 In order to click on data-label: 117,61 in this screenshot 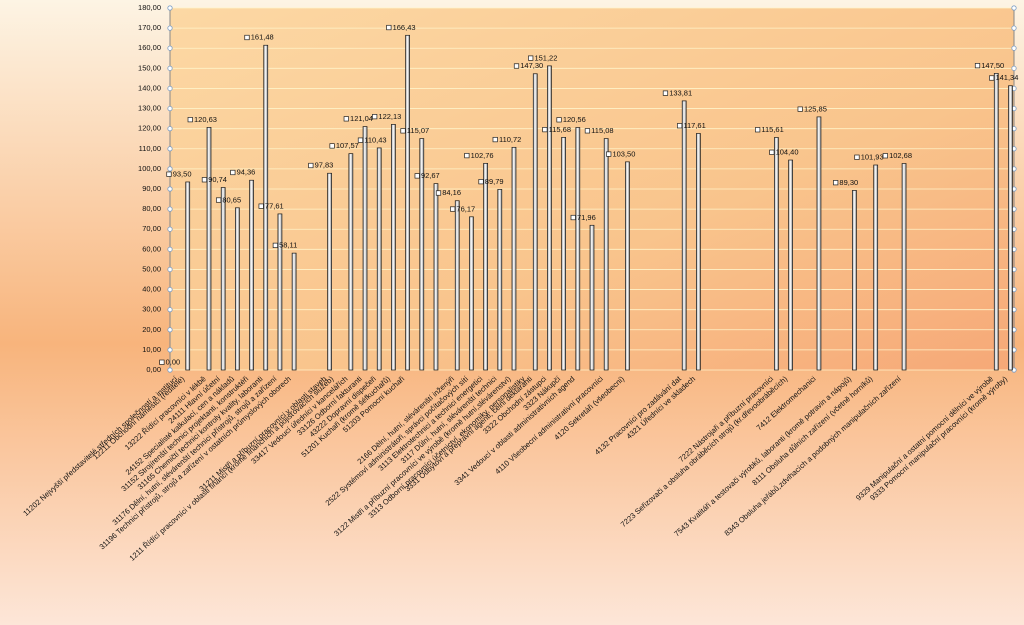, I will do `click(694, 125)`.